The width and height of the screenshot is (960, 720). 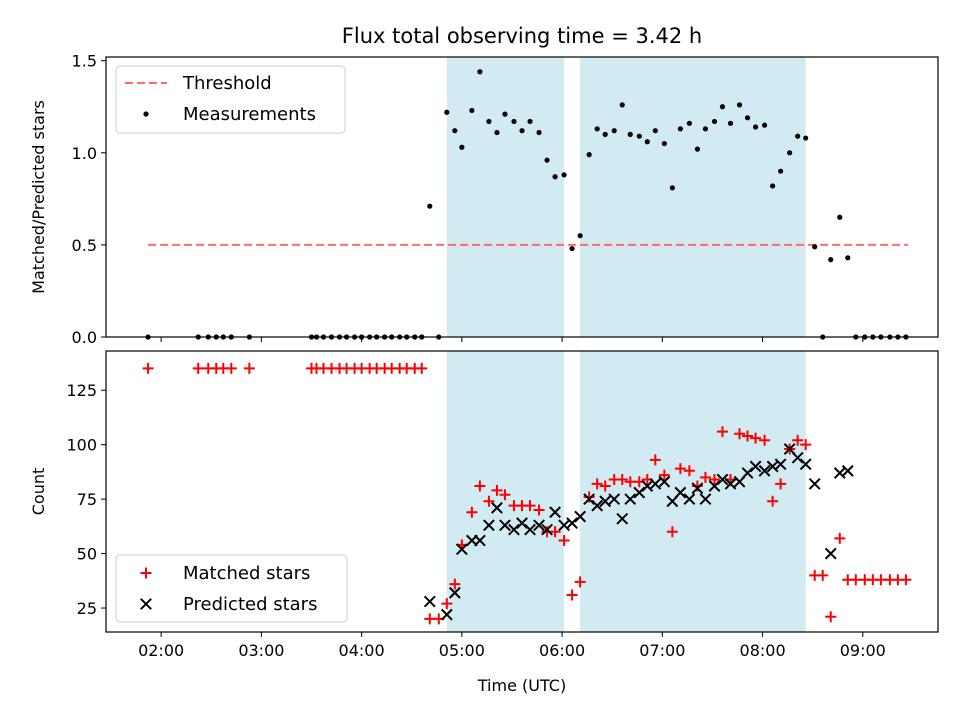 I want to click on ratio-legend-box, so click(x=230, y=99).